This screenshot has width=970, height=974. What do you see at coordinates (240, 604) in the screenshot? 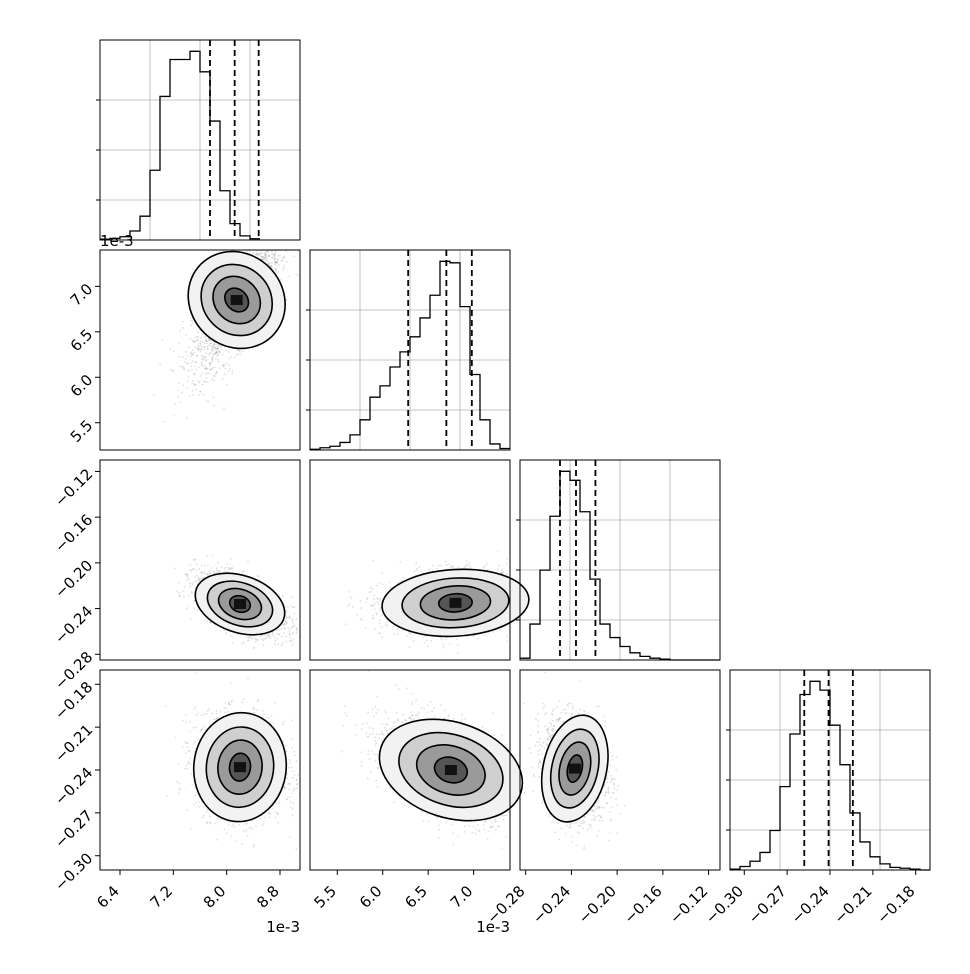
I see `density-peak` at bounding box center [240, 604].